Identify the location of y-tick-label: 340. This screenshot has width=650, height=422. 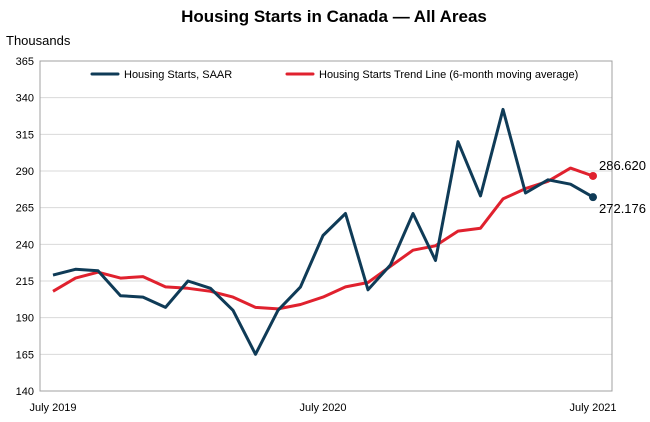
(25, 99).